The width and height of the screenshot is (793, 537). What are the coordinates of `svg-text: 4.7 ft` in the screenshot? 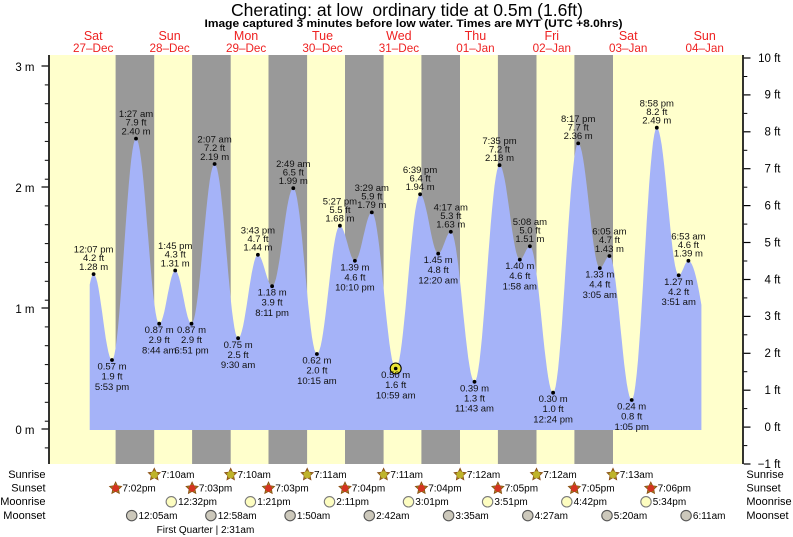 It's located at (609, 240).